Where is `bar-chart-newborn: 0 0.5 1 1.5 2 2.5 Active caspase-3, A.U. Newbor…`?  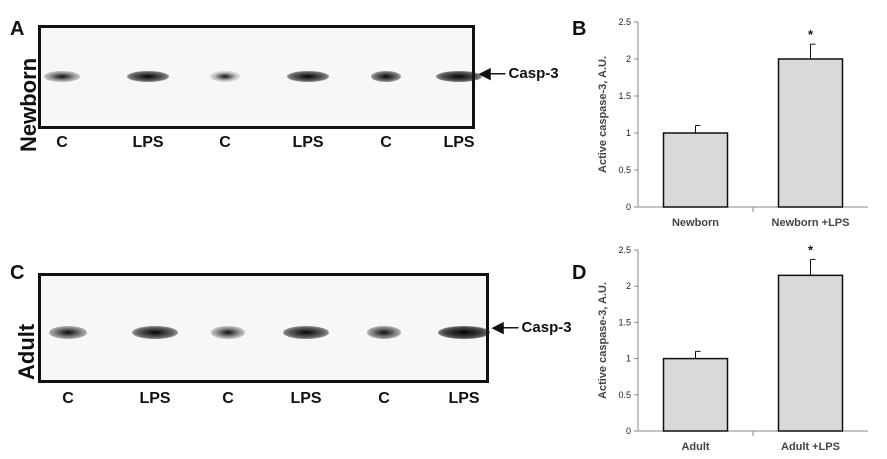
bar-chart-newborn: 0 0.5 1 1.5 2 2.5 Active caspase-3, A.U. Newbor… is located at coordinates (732, 123).